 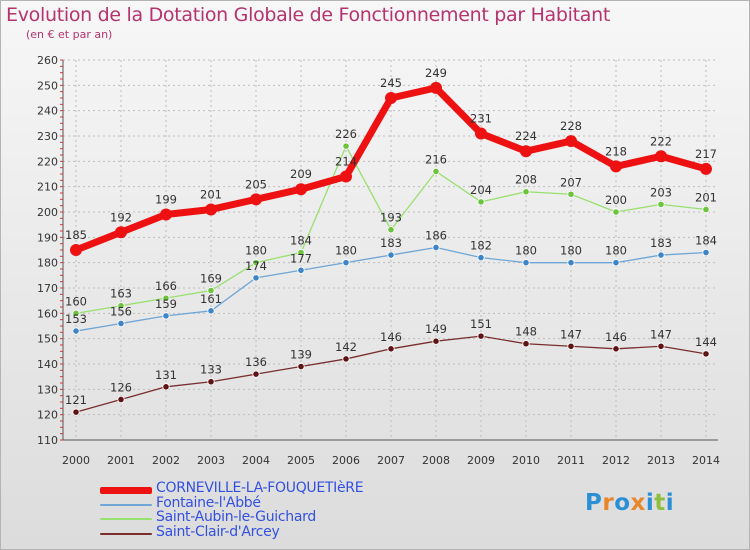 I want to click on data-label: 214, so click(x=346, y=162).